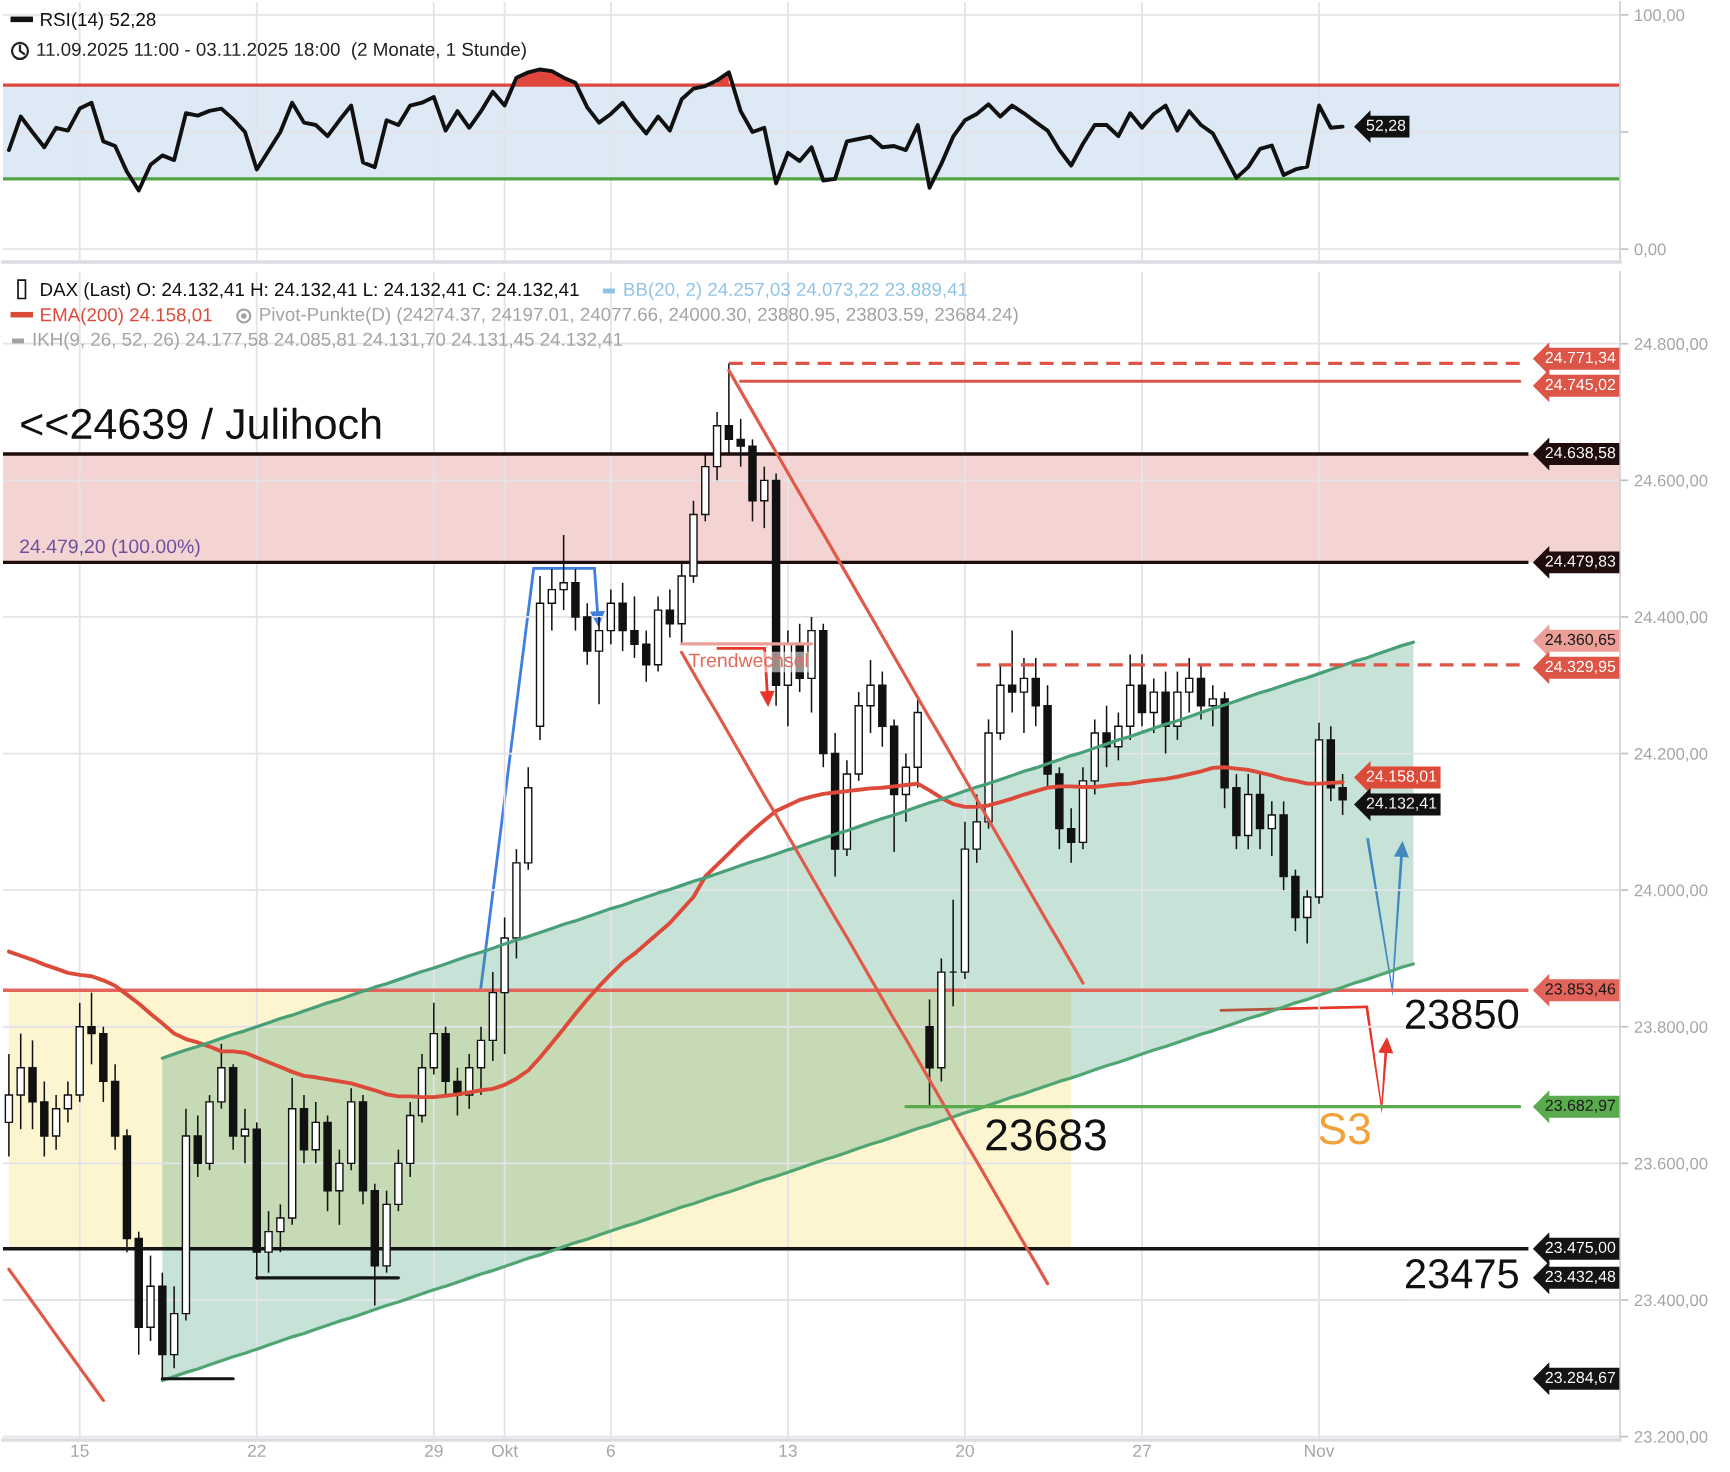  I want to click on x-tick-label: 20, so click(965, 1450).